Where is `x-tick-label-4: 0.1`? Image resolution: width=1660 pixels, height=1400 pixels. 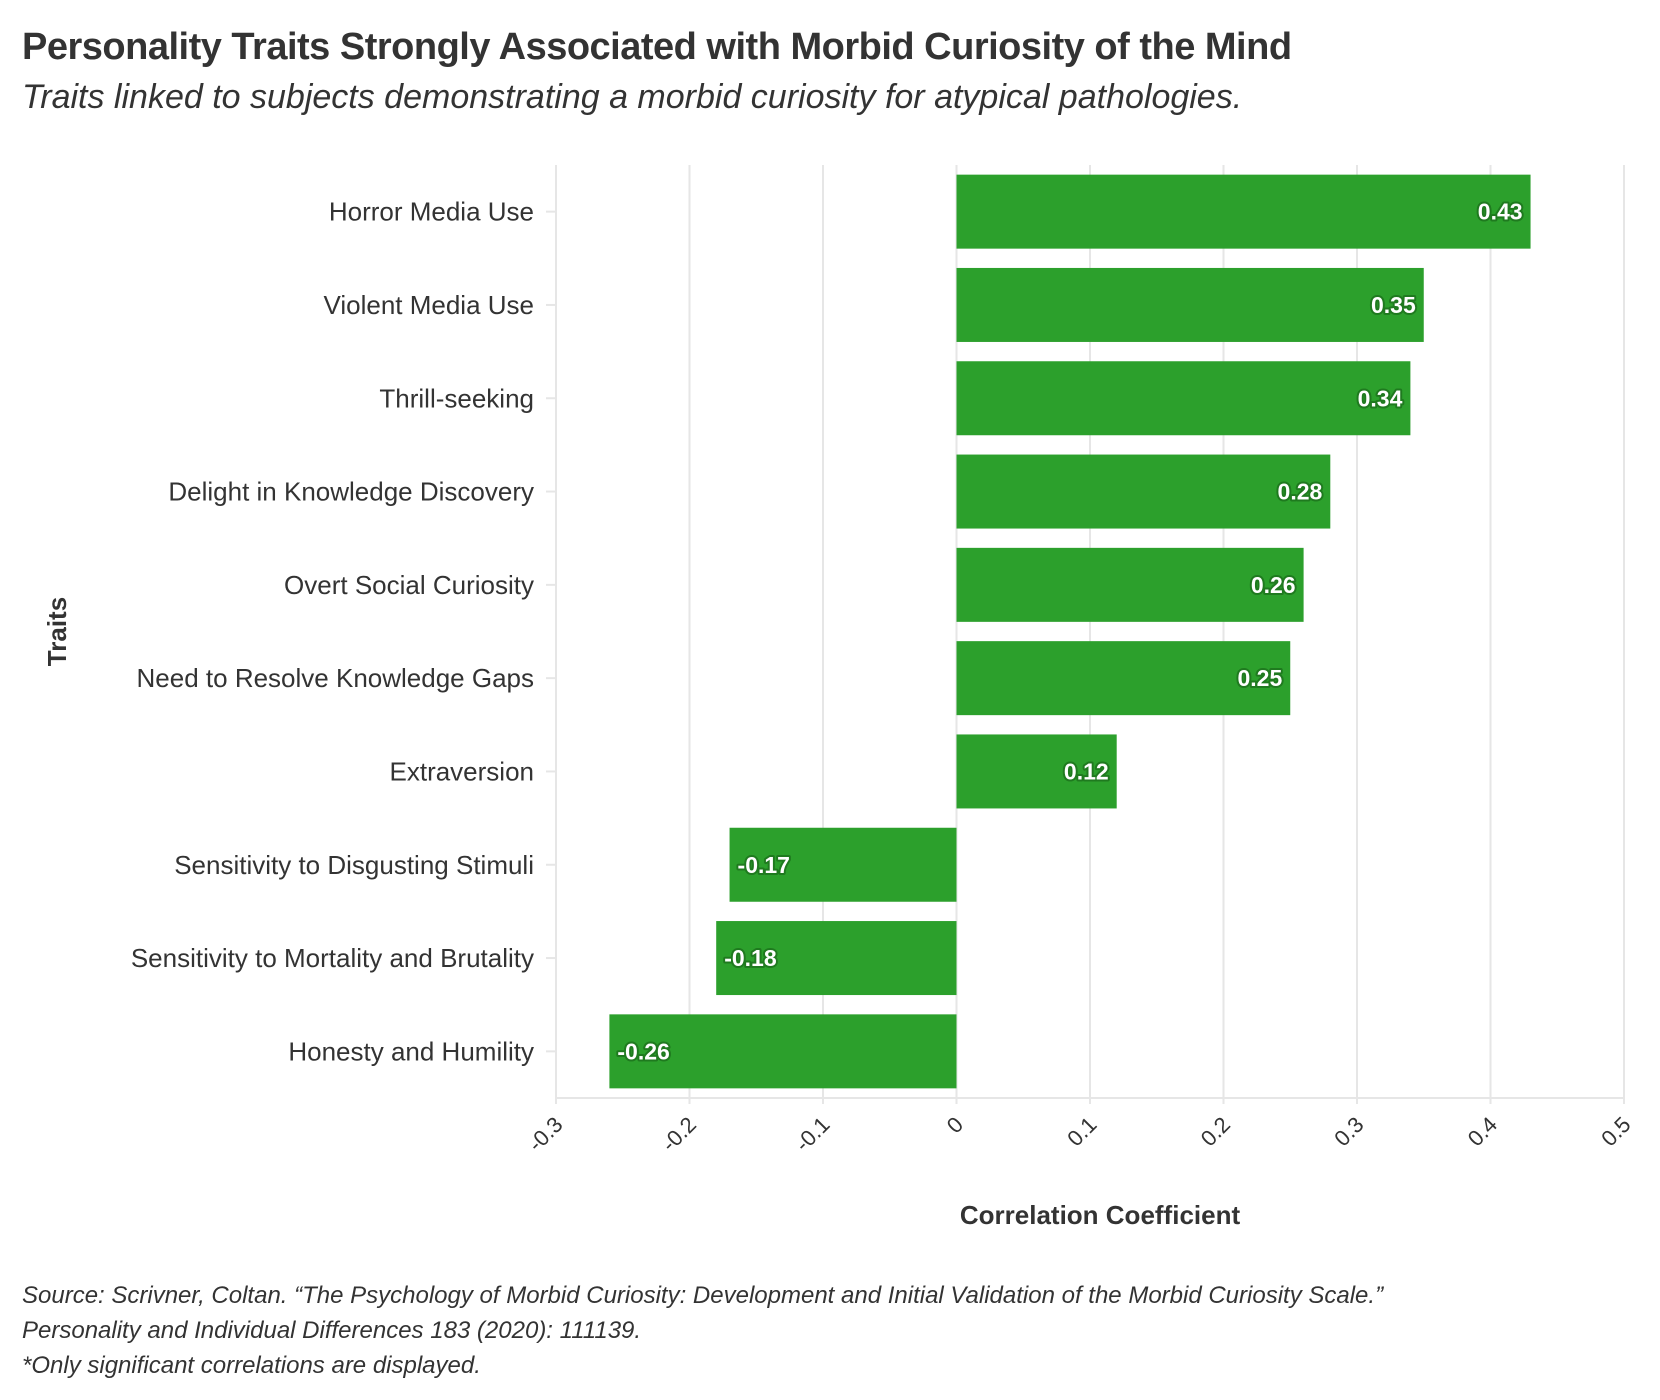 x-tick-label-4: 0.1 is located at coordinates (1081, 1131).